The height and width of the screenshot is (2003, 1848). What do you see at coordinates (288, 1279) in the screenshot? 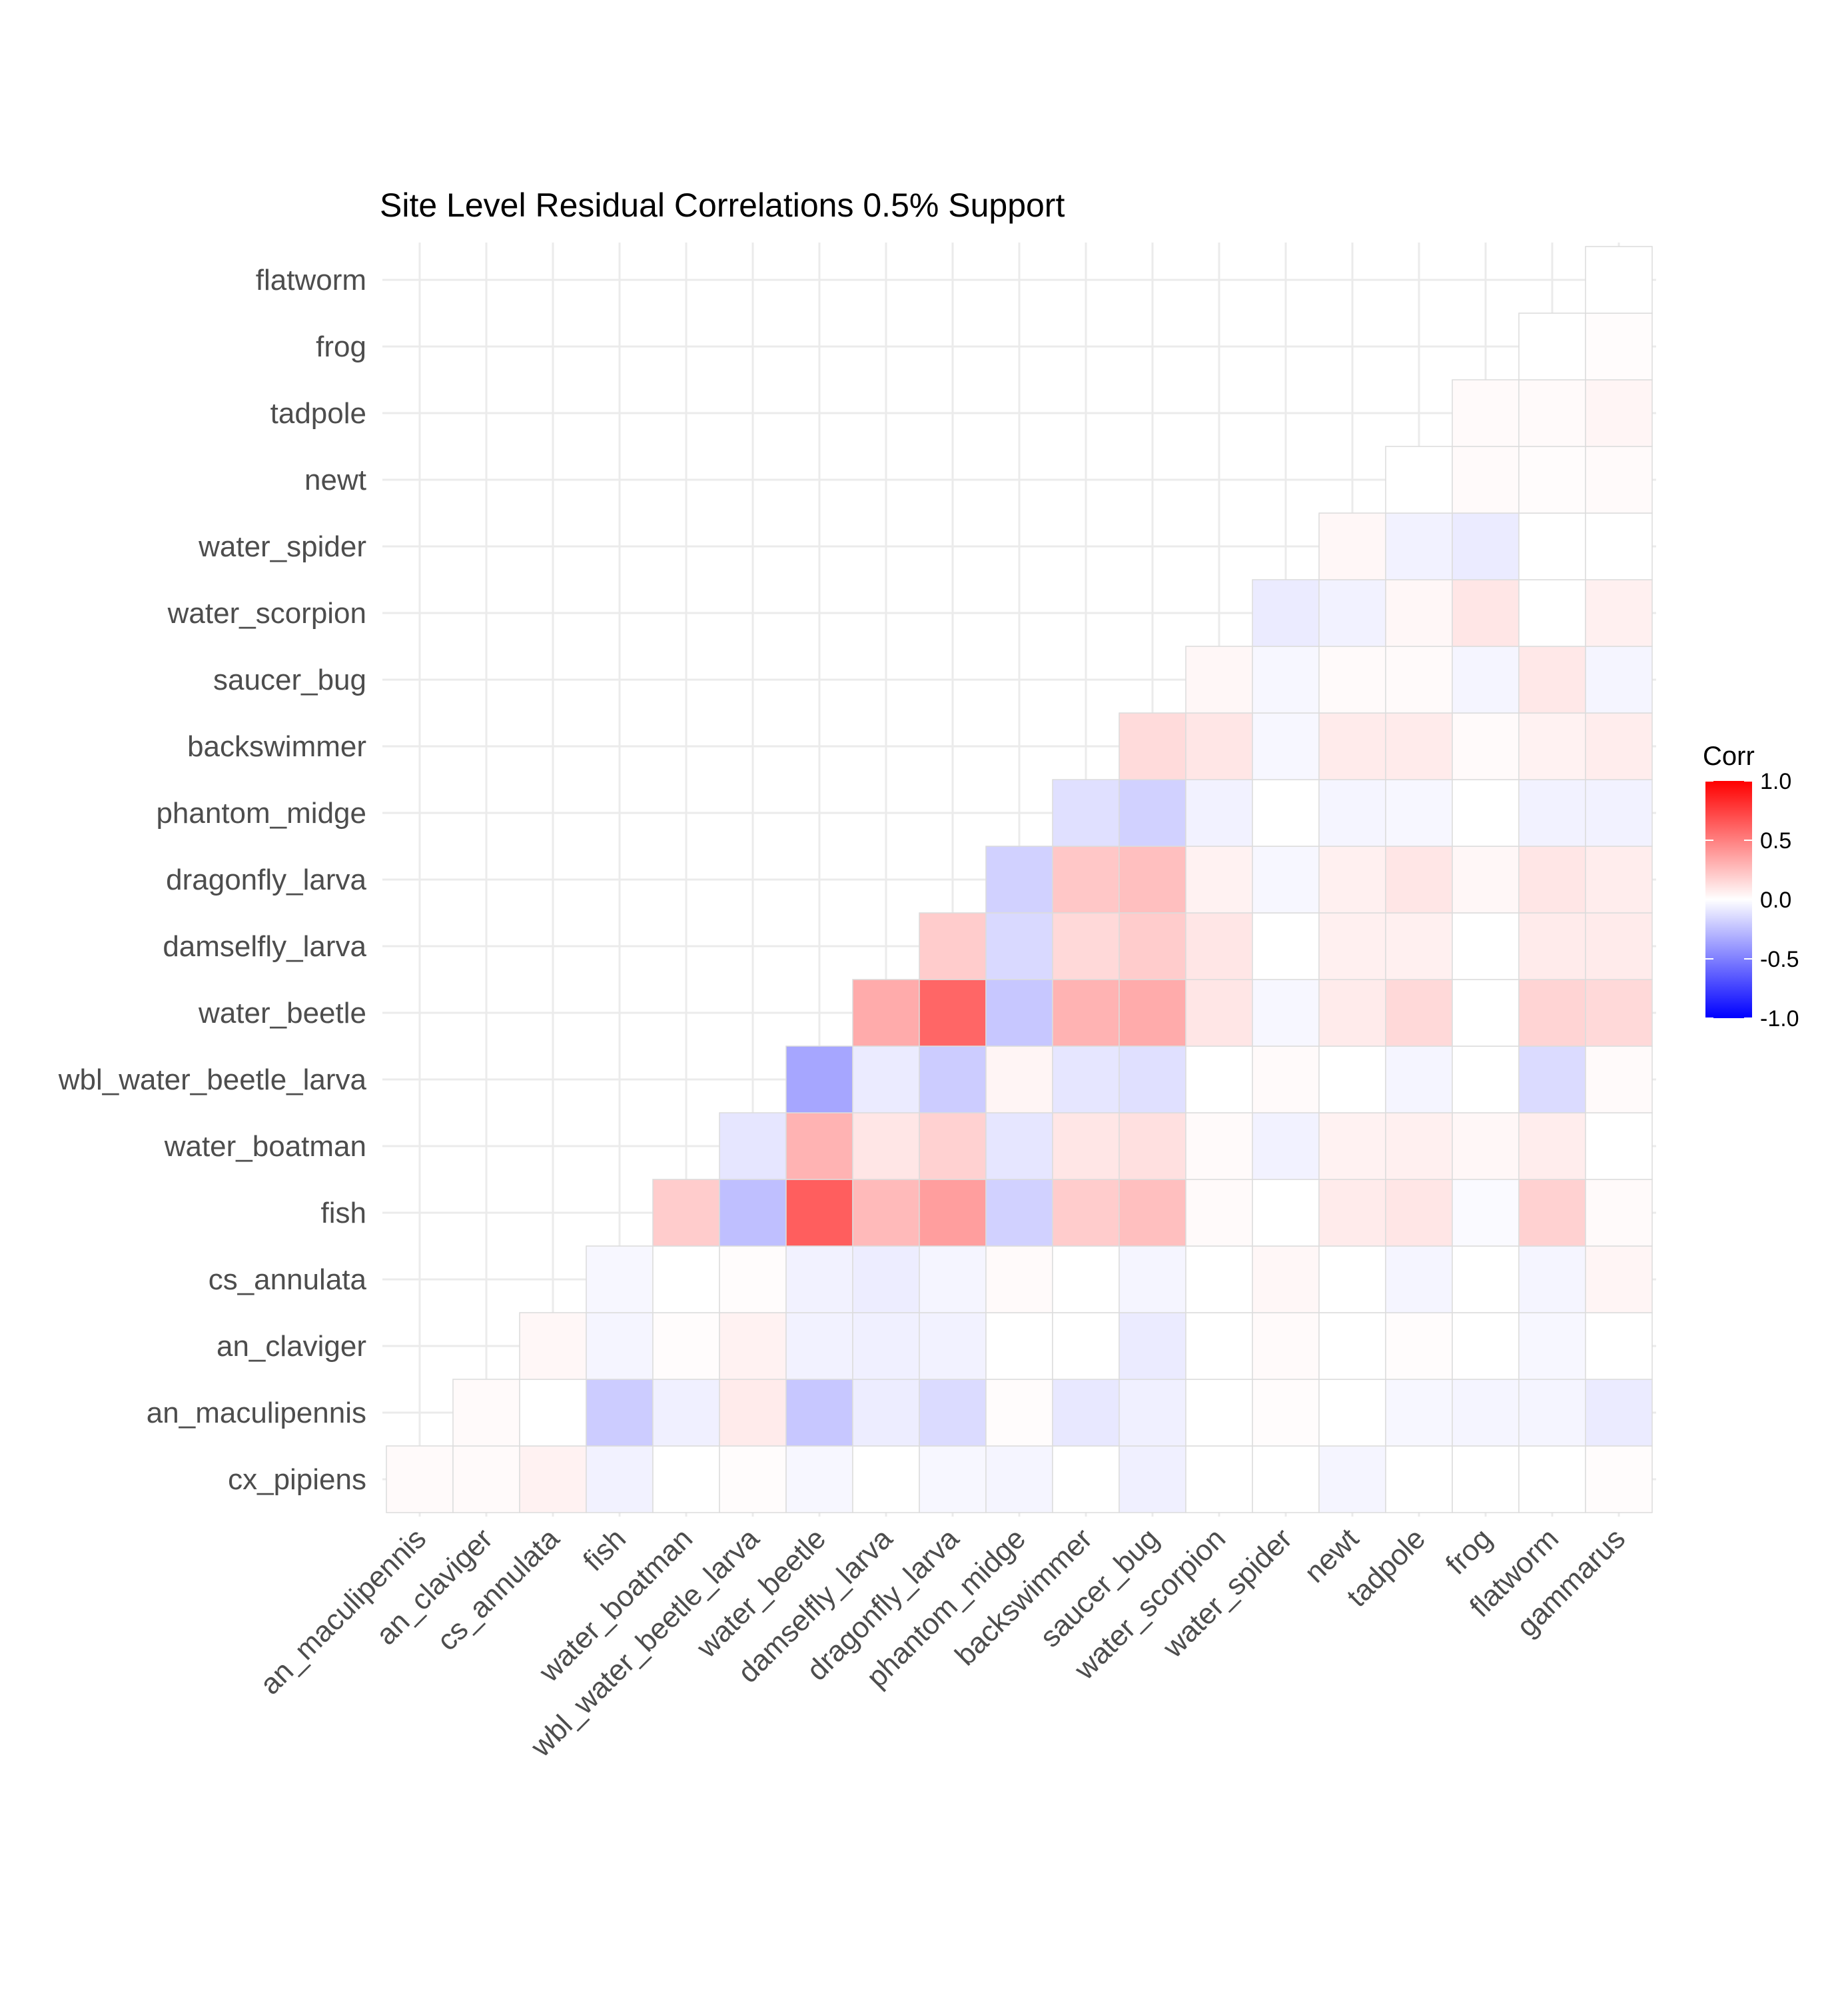
I see `y-tick-label: cs_annulata` at bounding box center [288, 1279].